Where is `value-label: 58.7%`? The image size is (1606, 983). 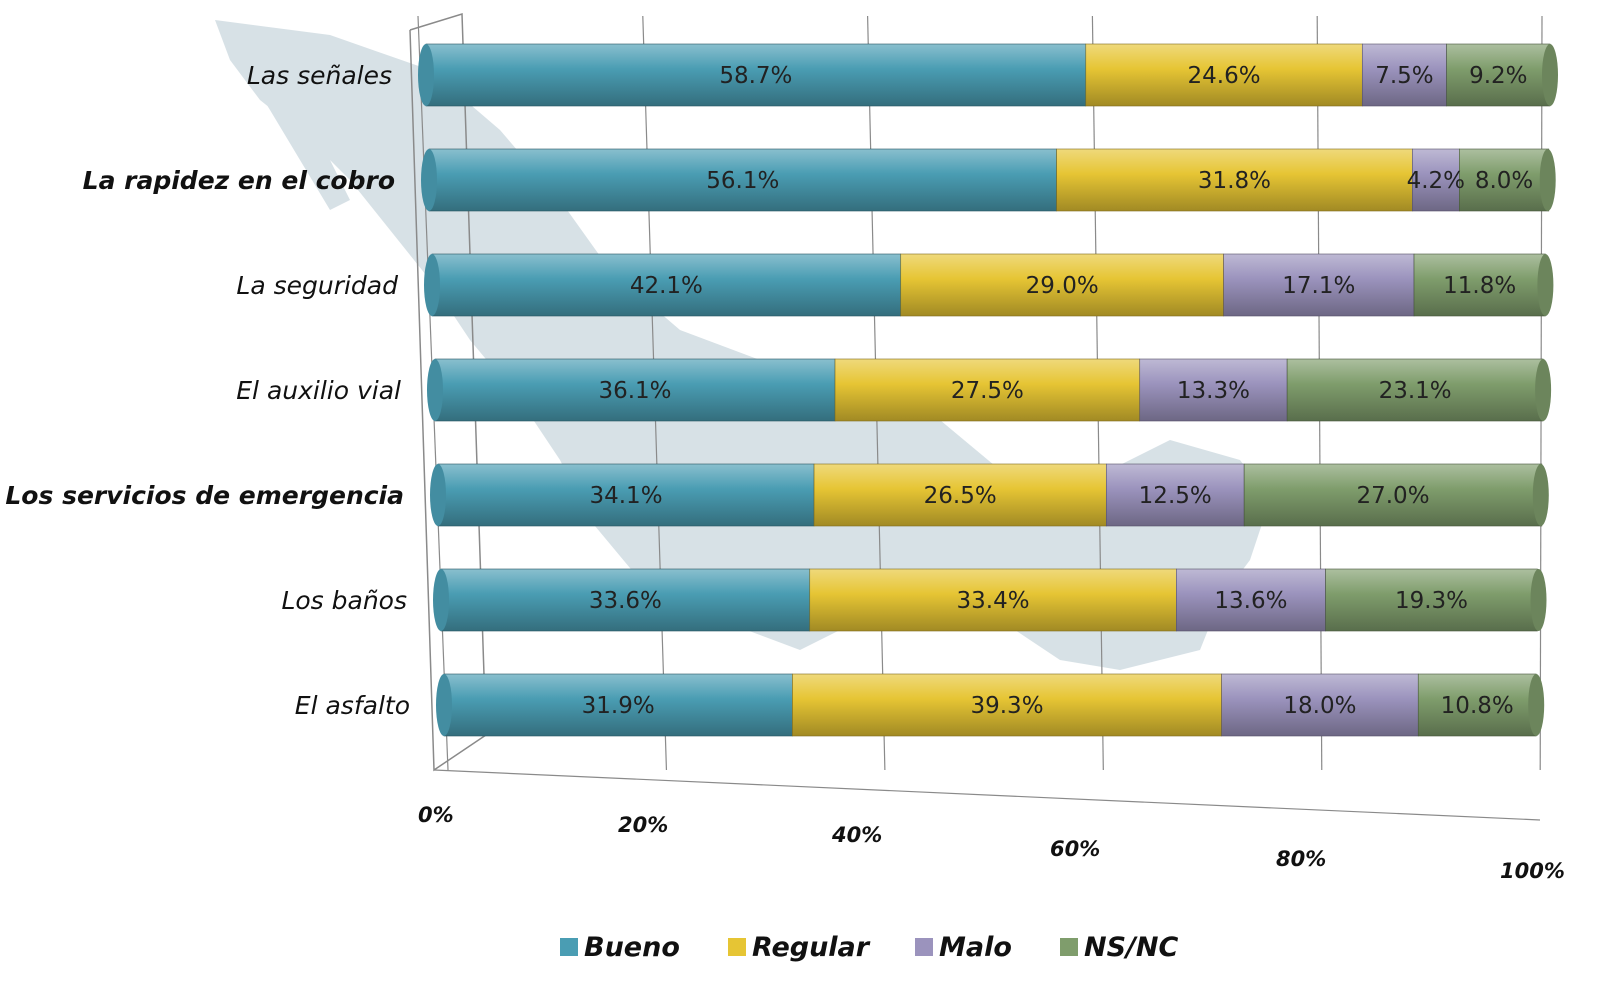
value-label: 58.7% is located at coordinates (755, 76).